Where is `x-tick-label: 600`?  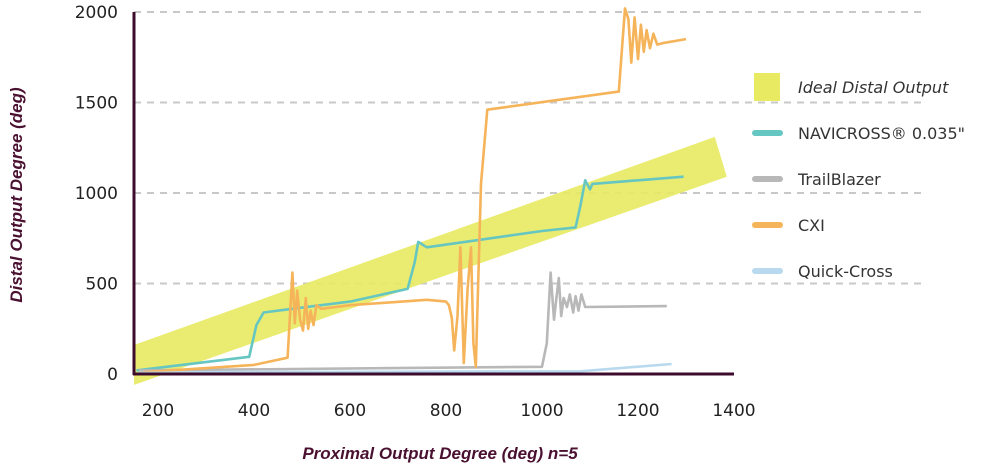
x-tick-label: 600 is located at coordinates (350, 411).